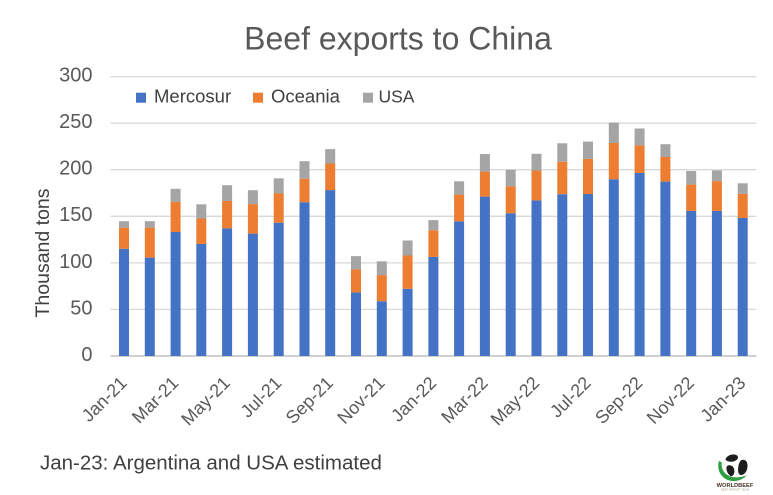 The width and height of the screenshot is (773, 495). I want to click on svg-text: 100, so click(75, 262).